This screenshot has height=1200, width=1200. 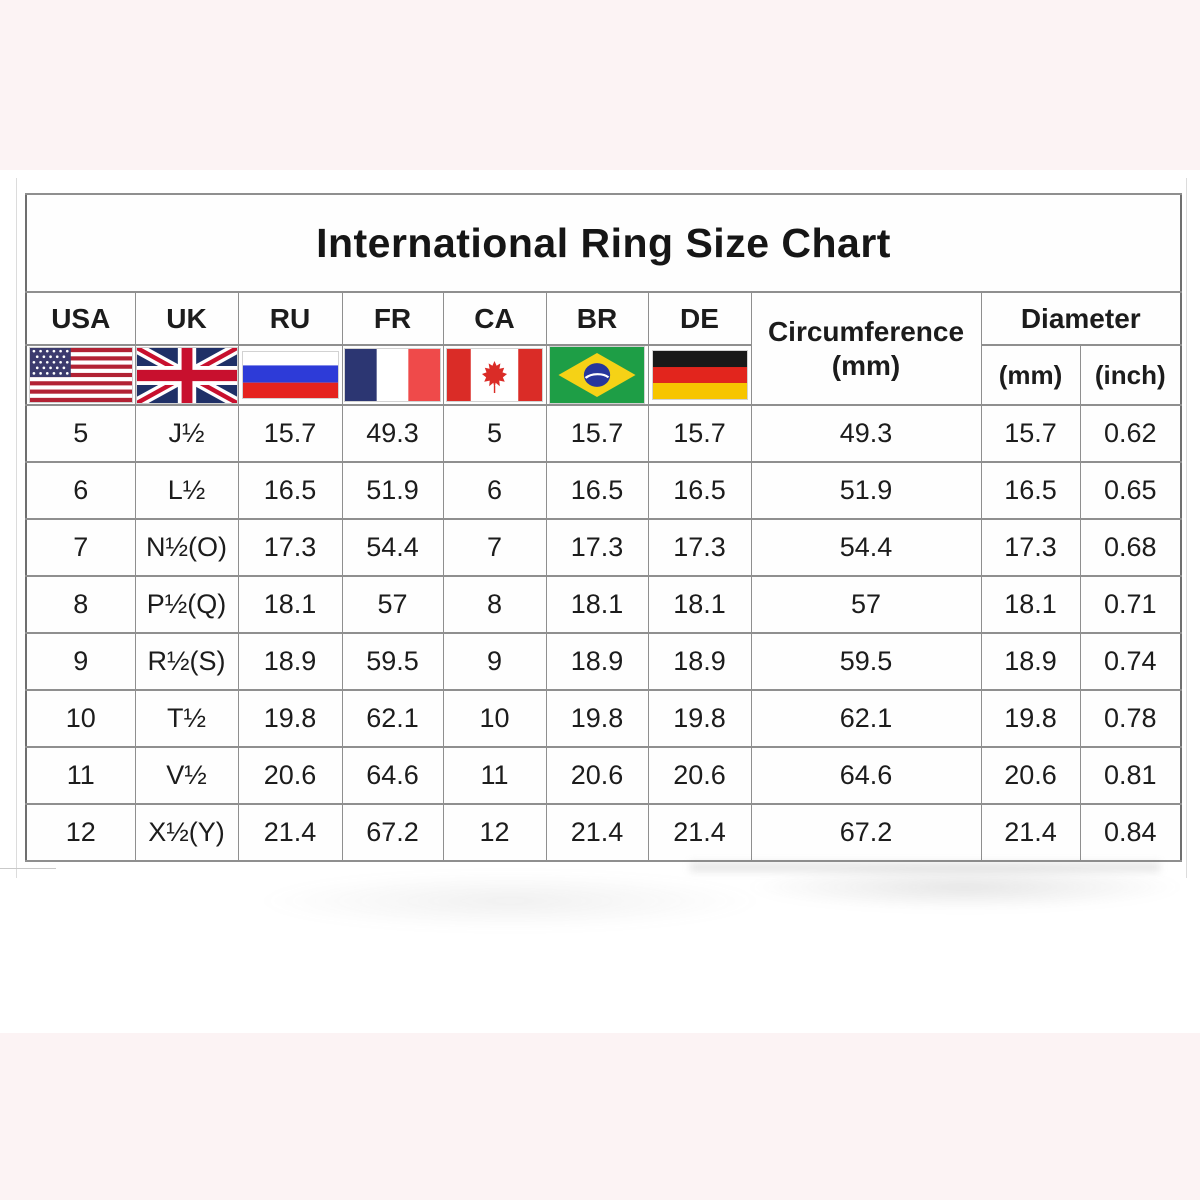 What do you see at coordinates (392, 718) in the screenshot?
I see `cell-fr: 62.1` at bounding box center [392, 718].